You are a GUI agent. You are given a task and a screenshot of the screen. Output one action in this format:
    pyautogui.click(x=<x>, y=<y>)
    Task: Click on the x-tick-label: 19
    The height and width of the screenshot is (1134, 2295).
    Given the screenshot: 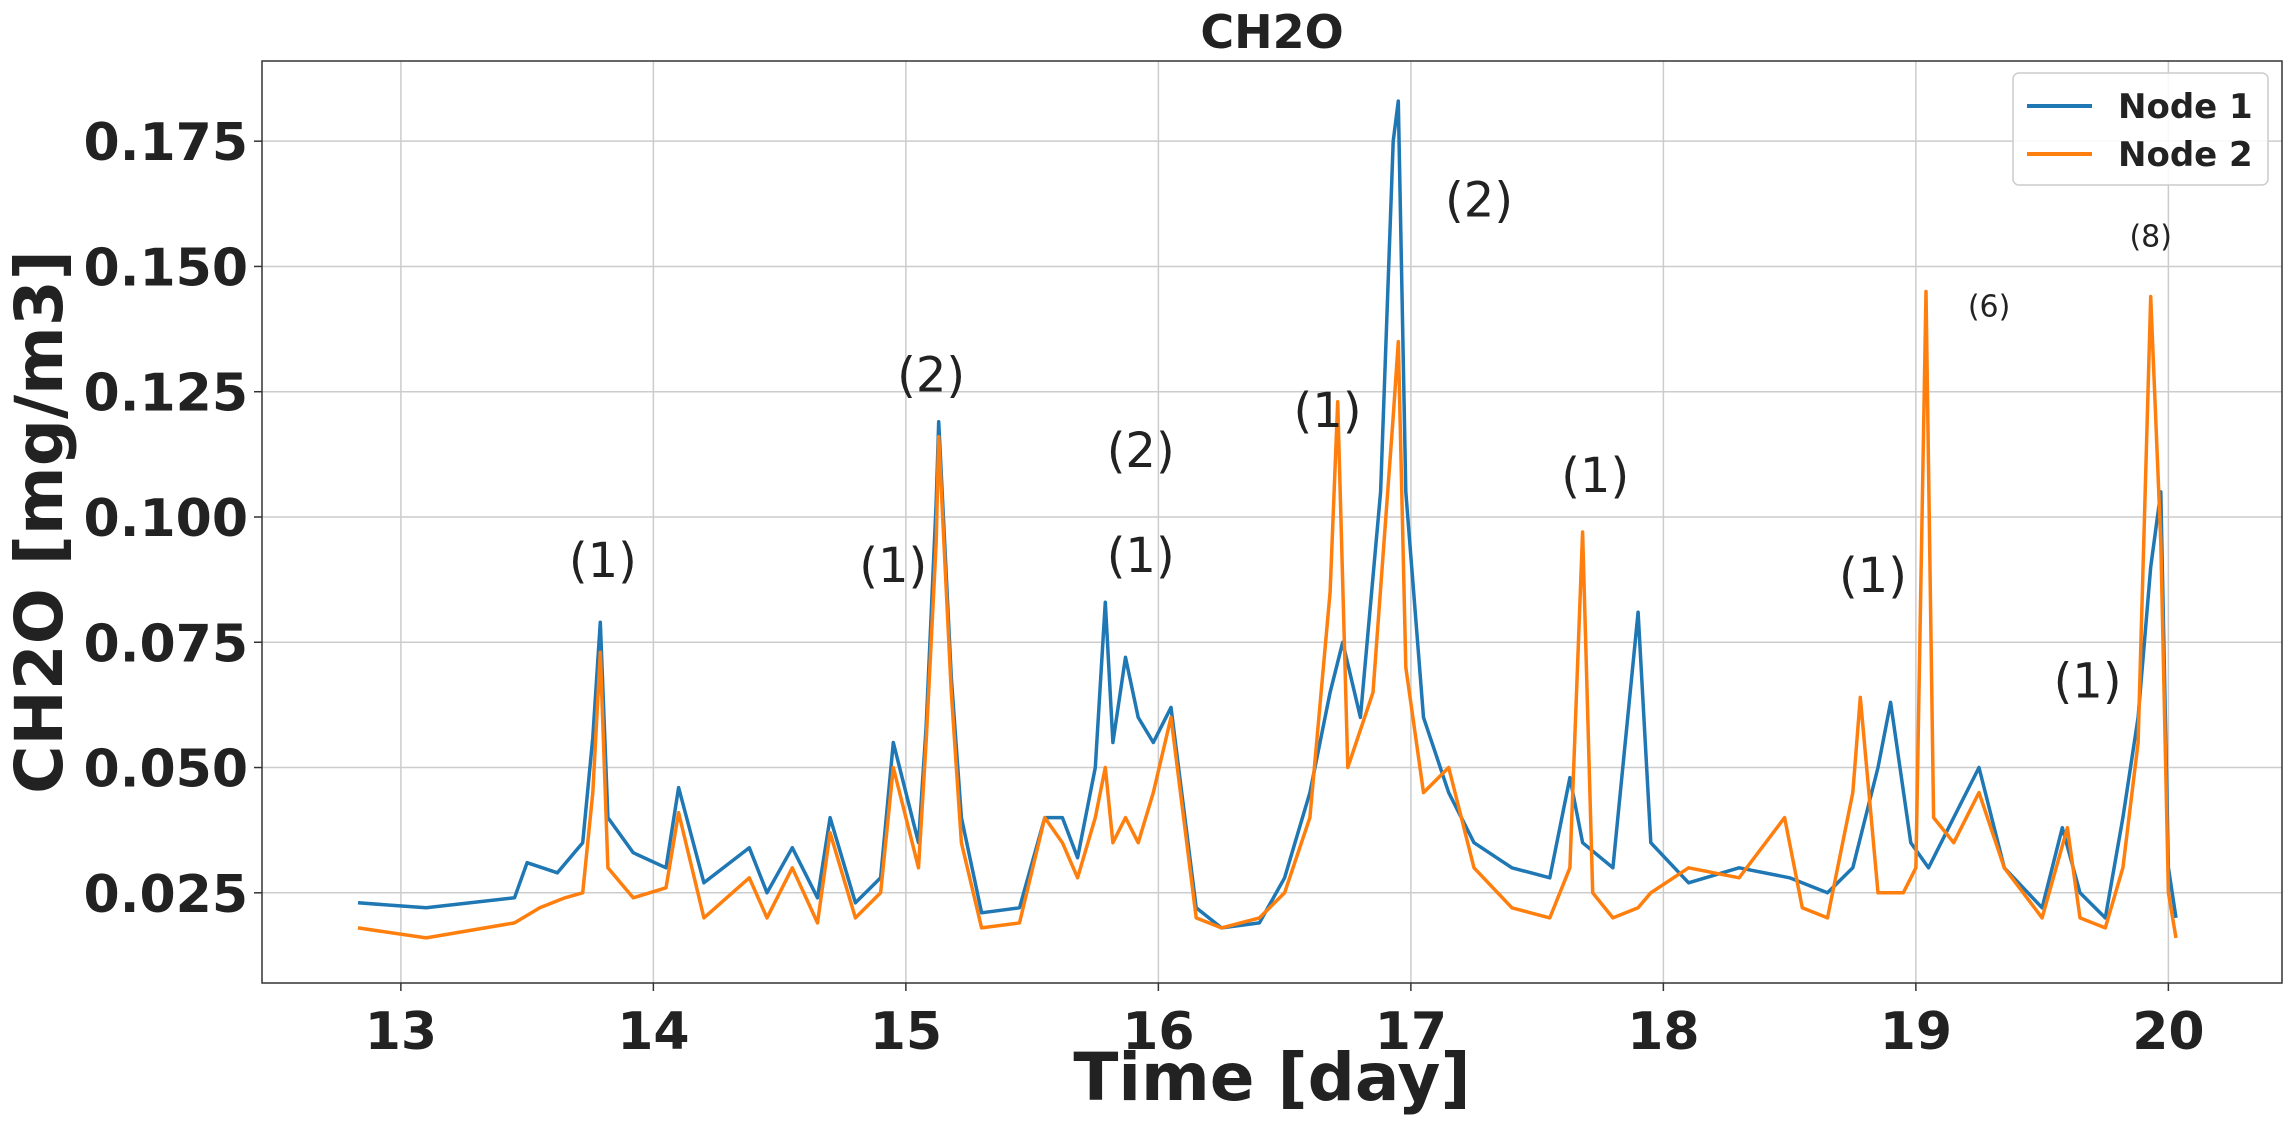 What is the action you would take?
    pyautogui.click(x=1916, y=1032)
    